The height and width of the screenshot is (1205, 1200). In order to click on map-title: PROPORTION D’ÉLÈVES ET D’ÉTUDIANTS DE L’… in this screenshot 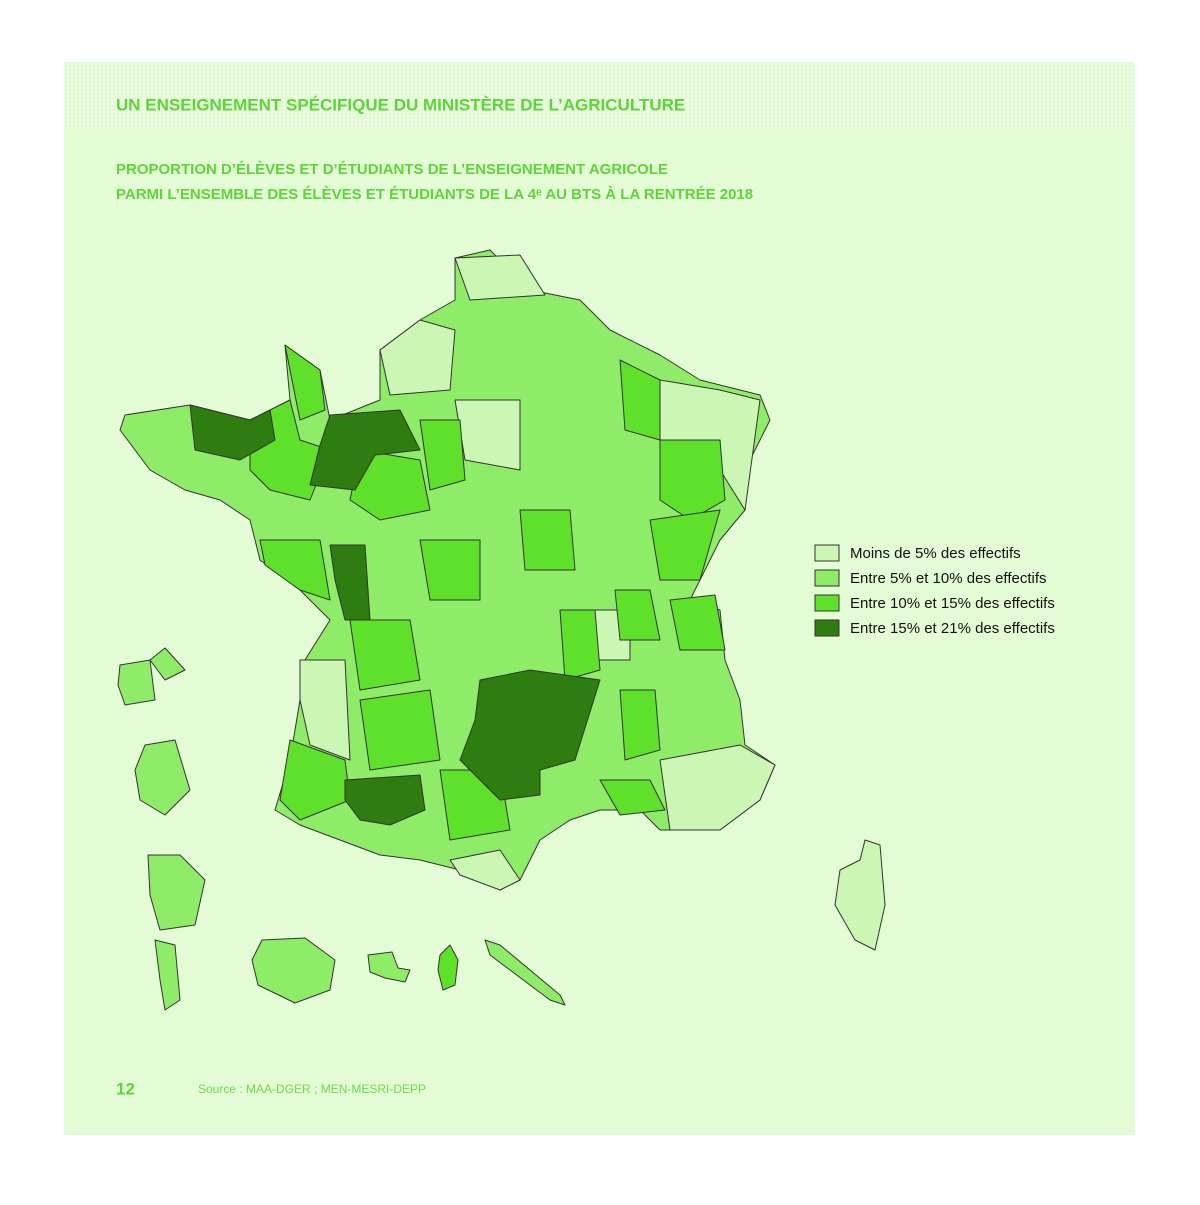, I will do `click(392, 169)`.